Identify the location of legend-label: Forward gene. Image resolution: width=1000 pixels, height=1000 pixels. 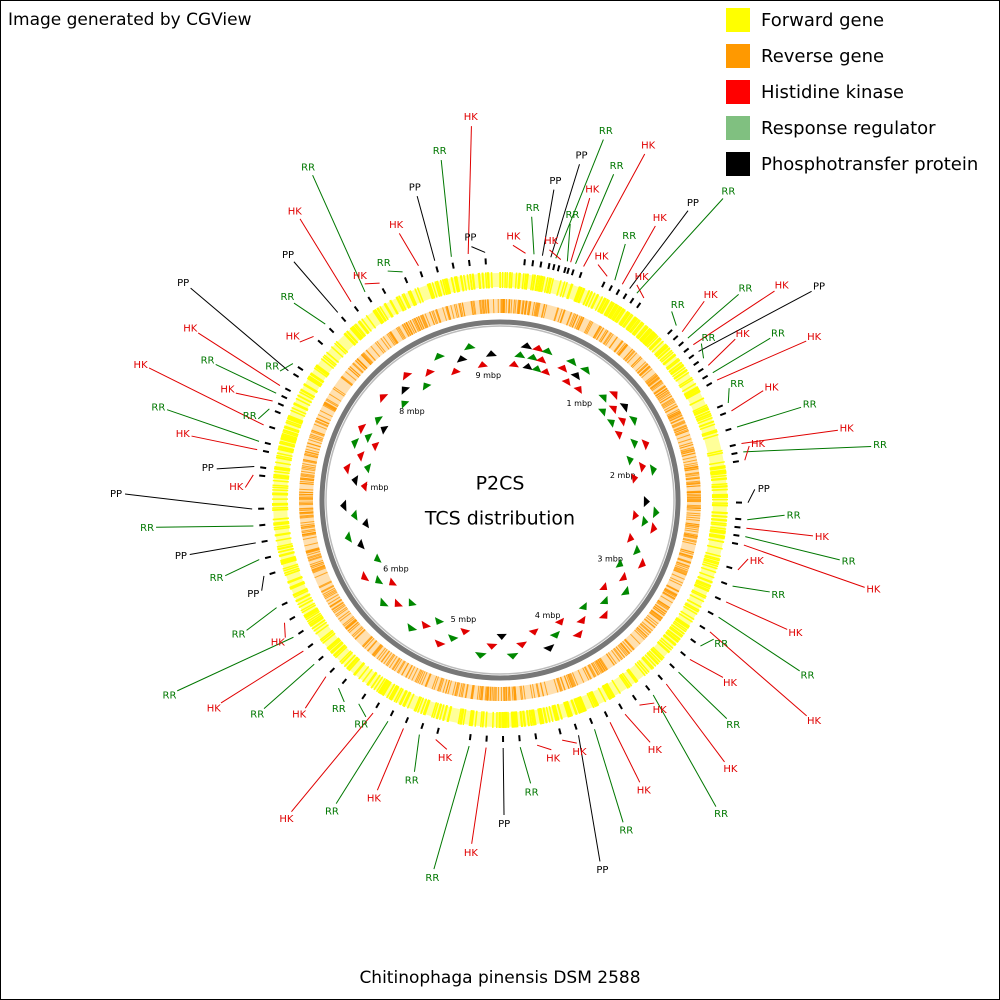
(822, 20).